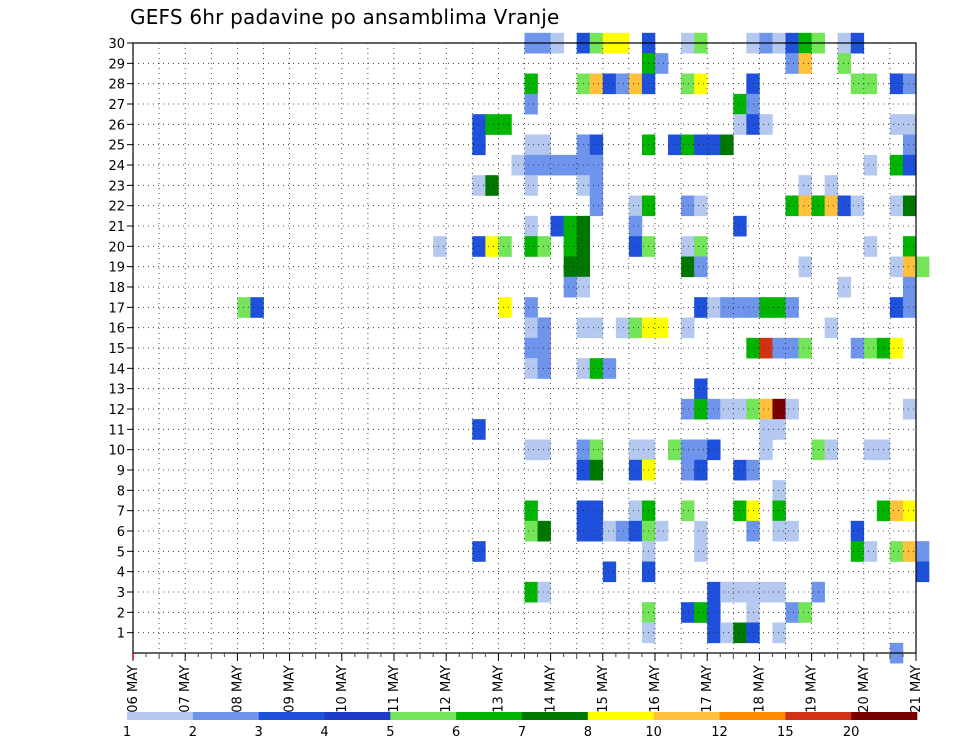  Describe the element at coordinates (133, 689) in the screenshot. I see `x-tick-label: 06 MAY` at that location.